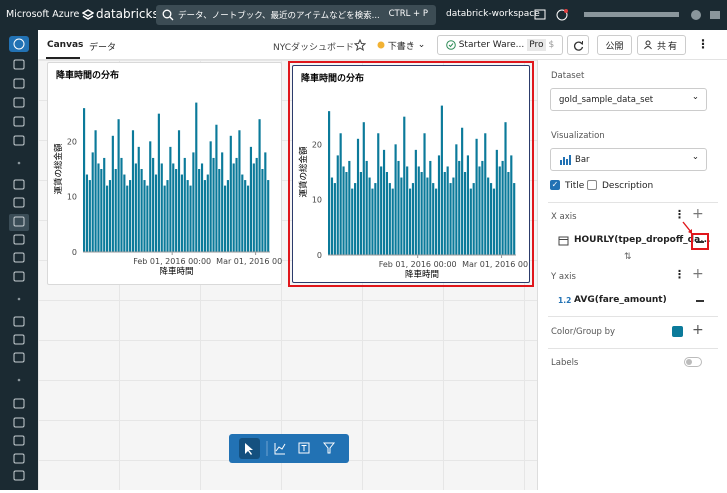 The width and height of the screenshot is (727, 493). What do you see at coordinates (493, 14) in the screenshot?
I see `workspace: databrick-workspace` at bounding box center [493, 14].